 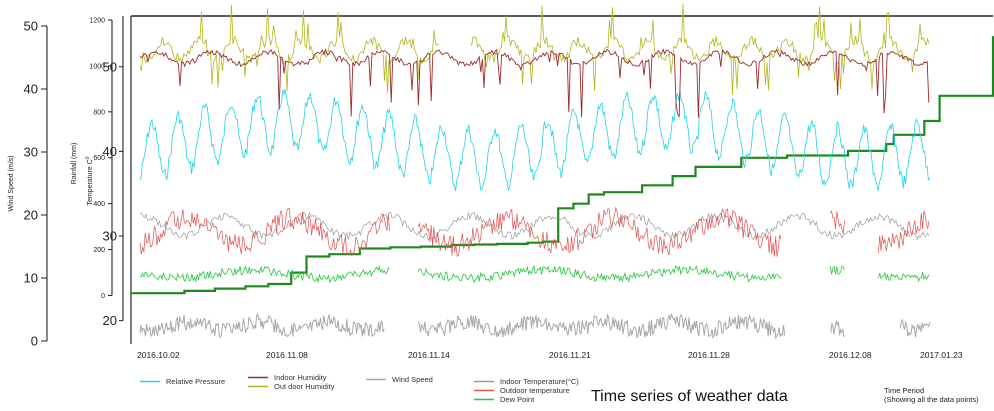 What do you see at coordinates (287, 355) in the screenshot?
I see `x-tick-label: 2016.11.08` at bounding box center [287, 355].